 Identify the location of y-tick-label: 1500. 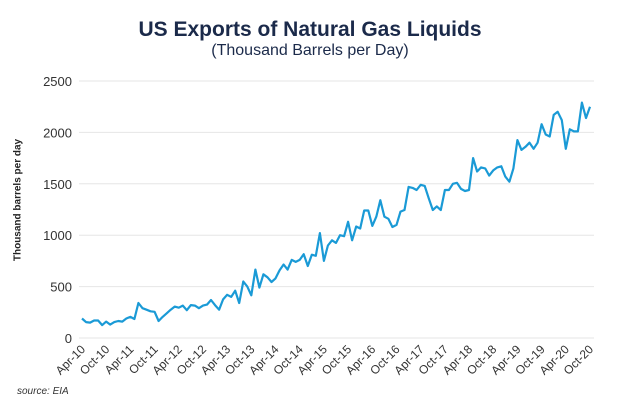
(57, 184).